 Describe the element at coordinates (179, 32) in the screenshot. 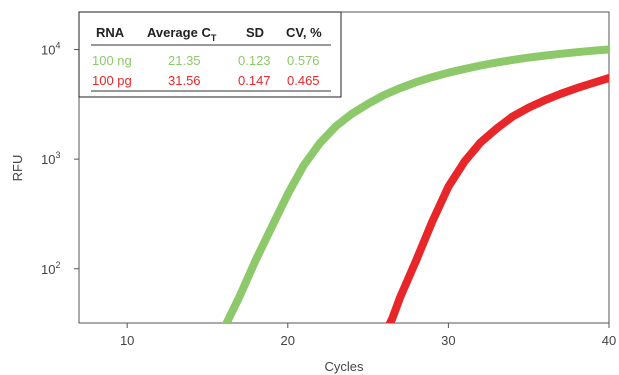

I see `legend-header-ct-main: Average C` at that location.